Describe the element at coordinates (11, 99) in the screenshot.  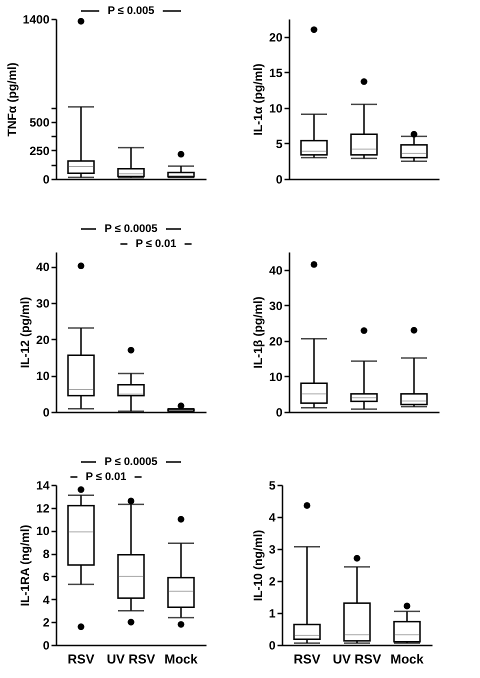
I see `y-axis-title: TNFα (pg/ml)` at that location.